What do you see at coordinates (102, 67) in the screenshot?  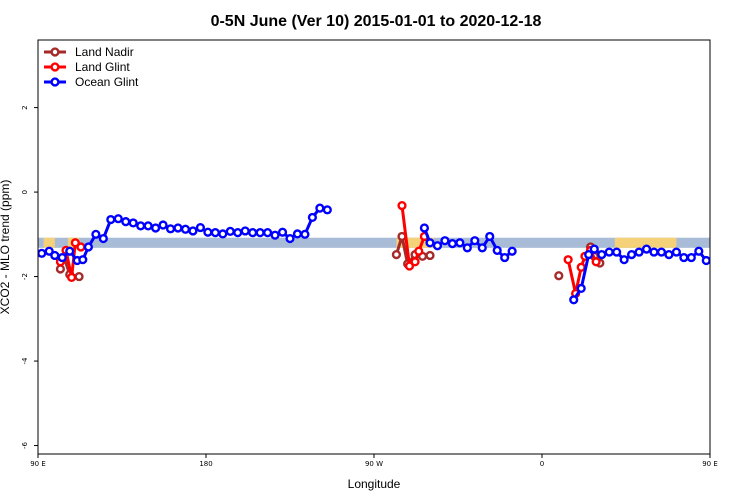 I see `legend-label-land-glint: Land Glint` at bounding box center [102, 67].